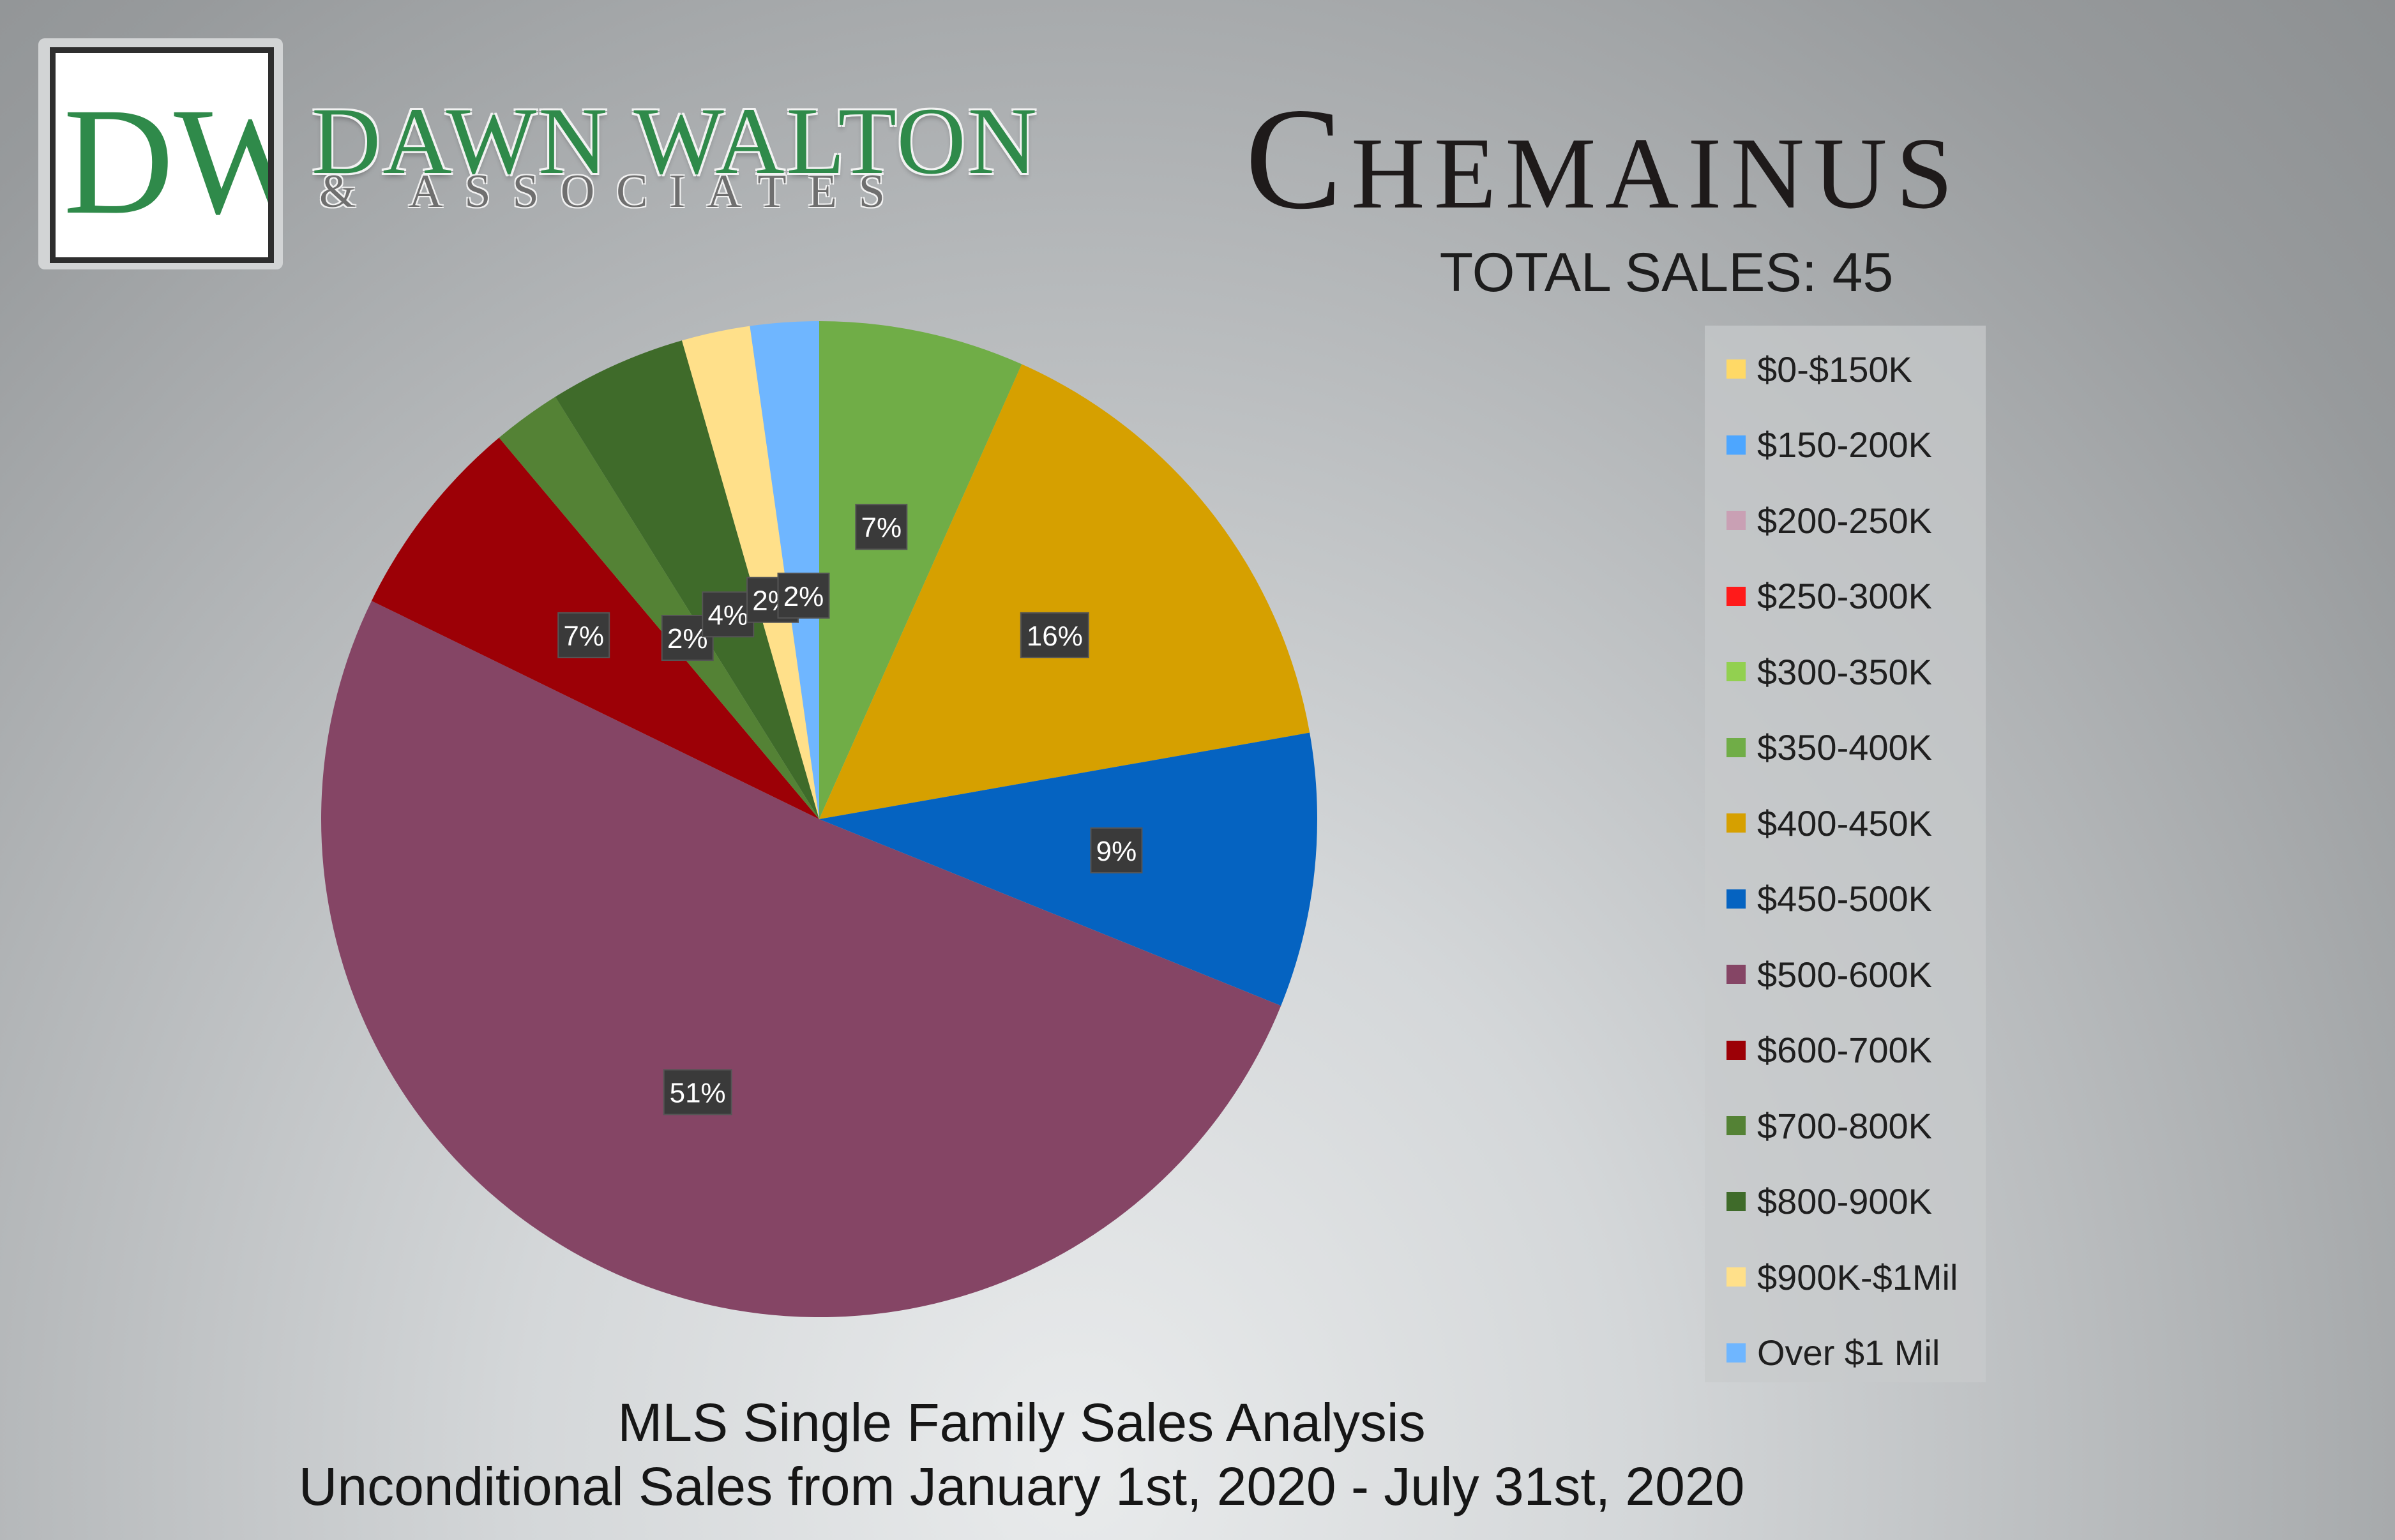  What do you see at coordinates (675, 141) in the screenshot?
I see `brand-name: DAWN WALTON` at bounding box center [675, 141].